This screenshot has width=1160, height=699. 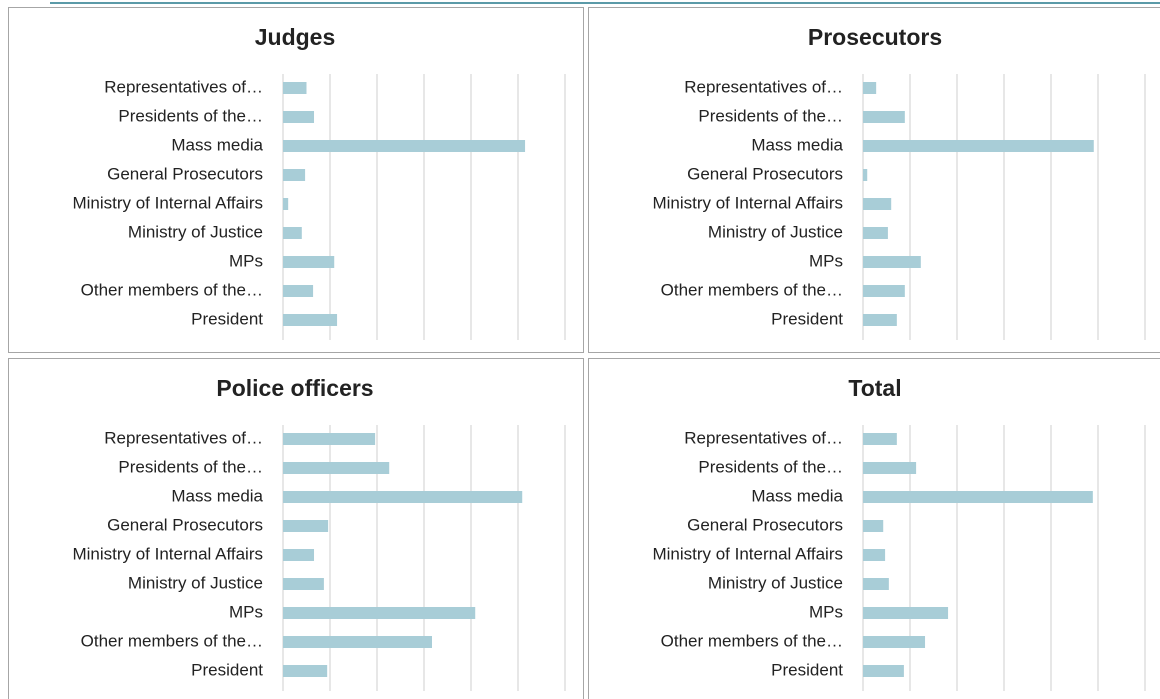 I want to click on chart-title: Judges, so click(x=295, y=37).